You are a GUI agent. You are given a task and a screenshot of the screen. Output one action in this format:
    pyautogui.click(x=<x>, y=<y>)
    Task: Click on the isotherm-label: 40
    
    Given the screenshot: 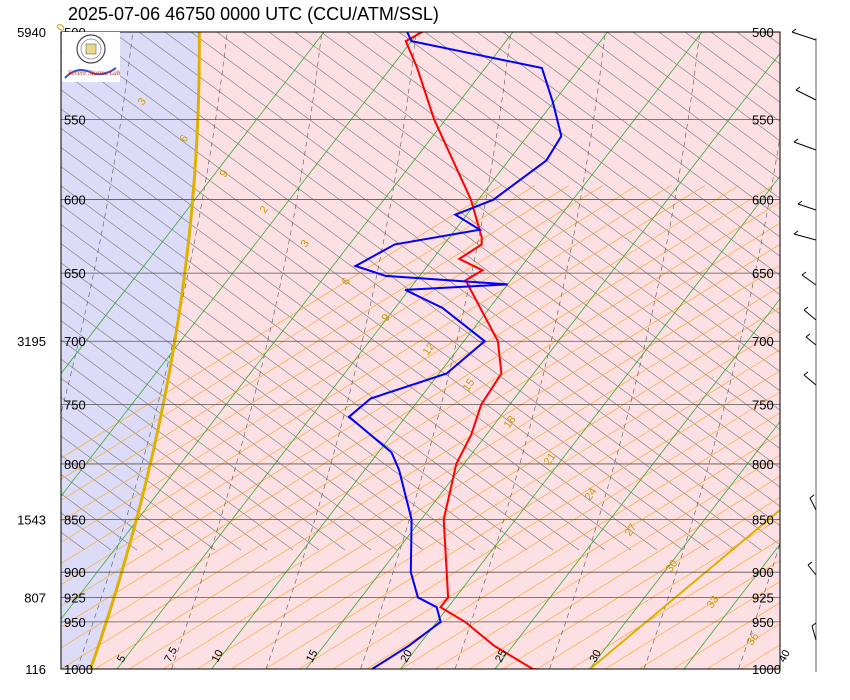 What is the action you would take?
    pyautogui.click(x=785, y=656)
    